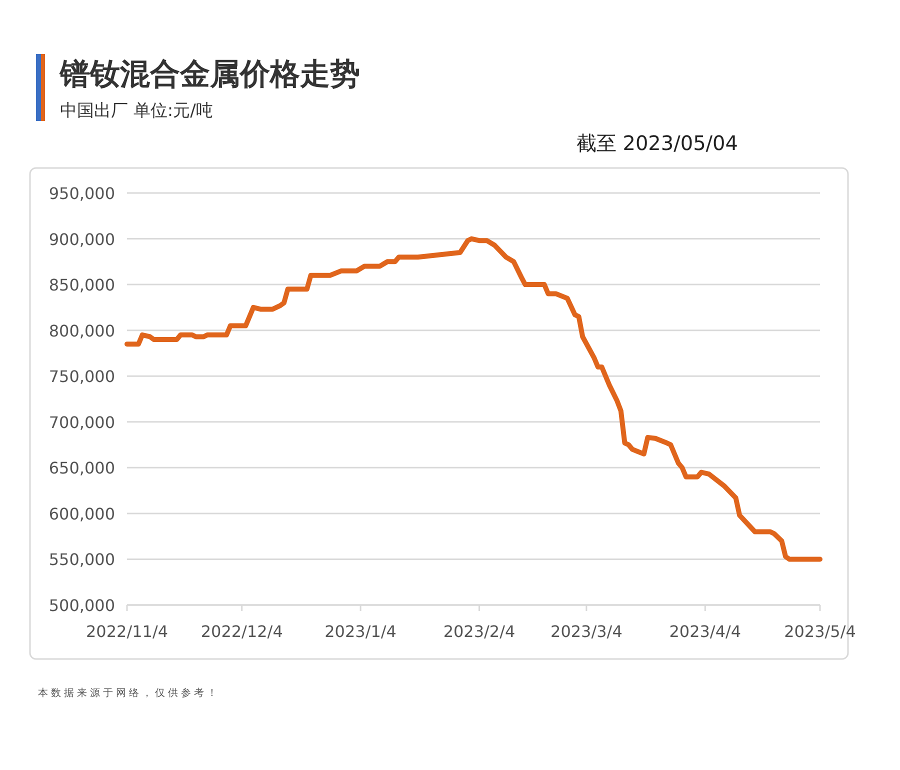 The width and height of the screenshot is (900, 770). Describe the element at coordinates (81, 330) in the screenshot. I see `y-tick-label: 800,000` at that location.